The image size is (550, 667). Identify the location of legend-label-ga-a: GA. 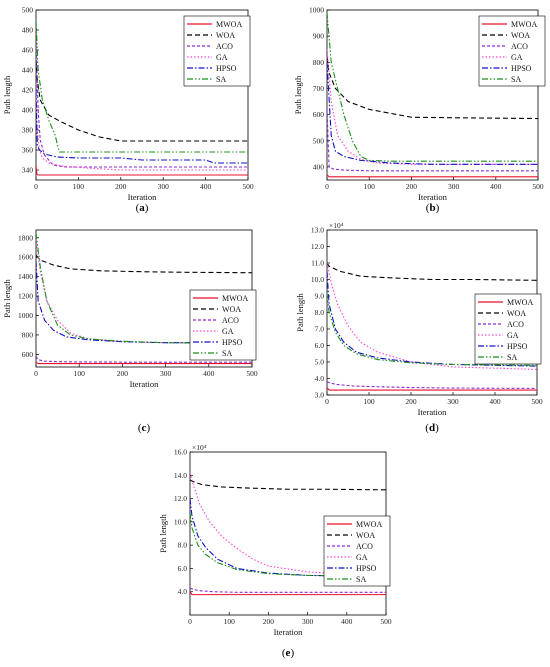
(222, 57).